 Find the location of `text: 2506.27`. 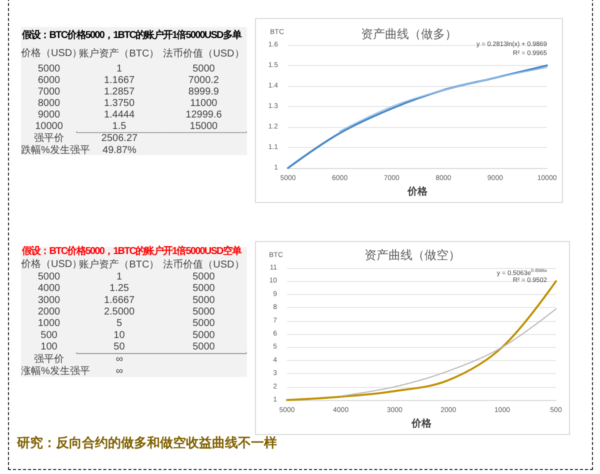

text: 2506.27 is located at coordinates (119, 138).